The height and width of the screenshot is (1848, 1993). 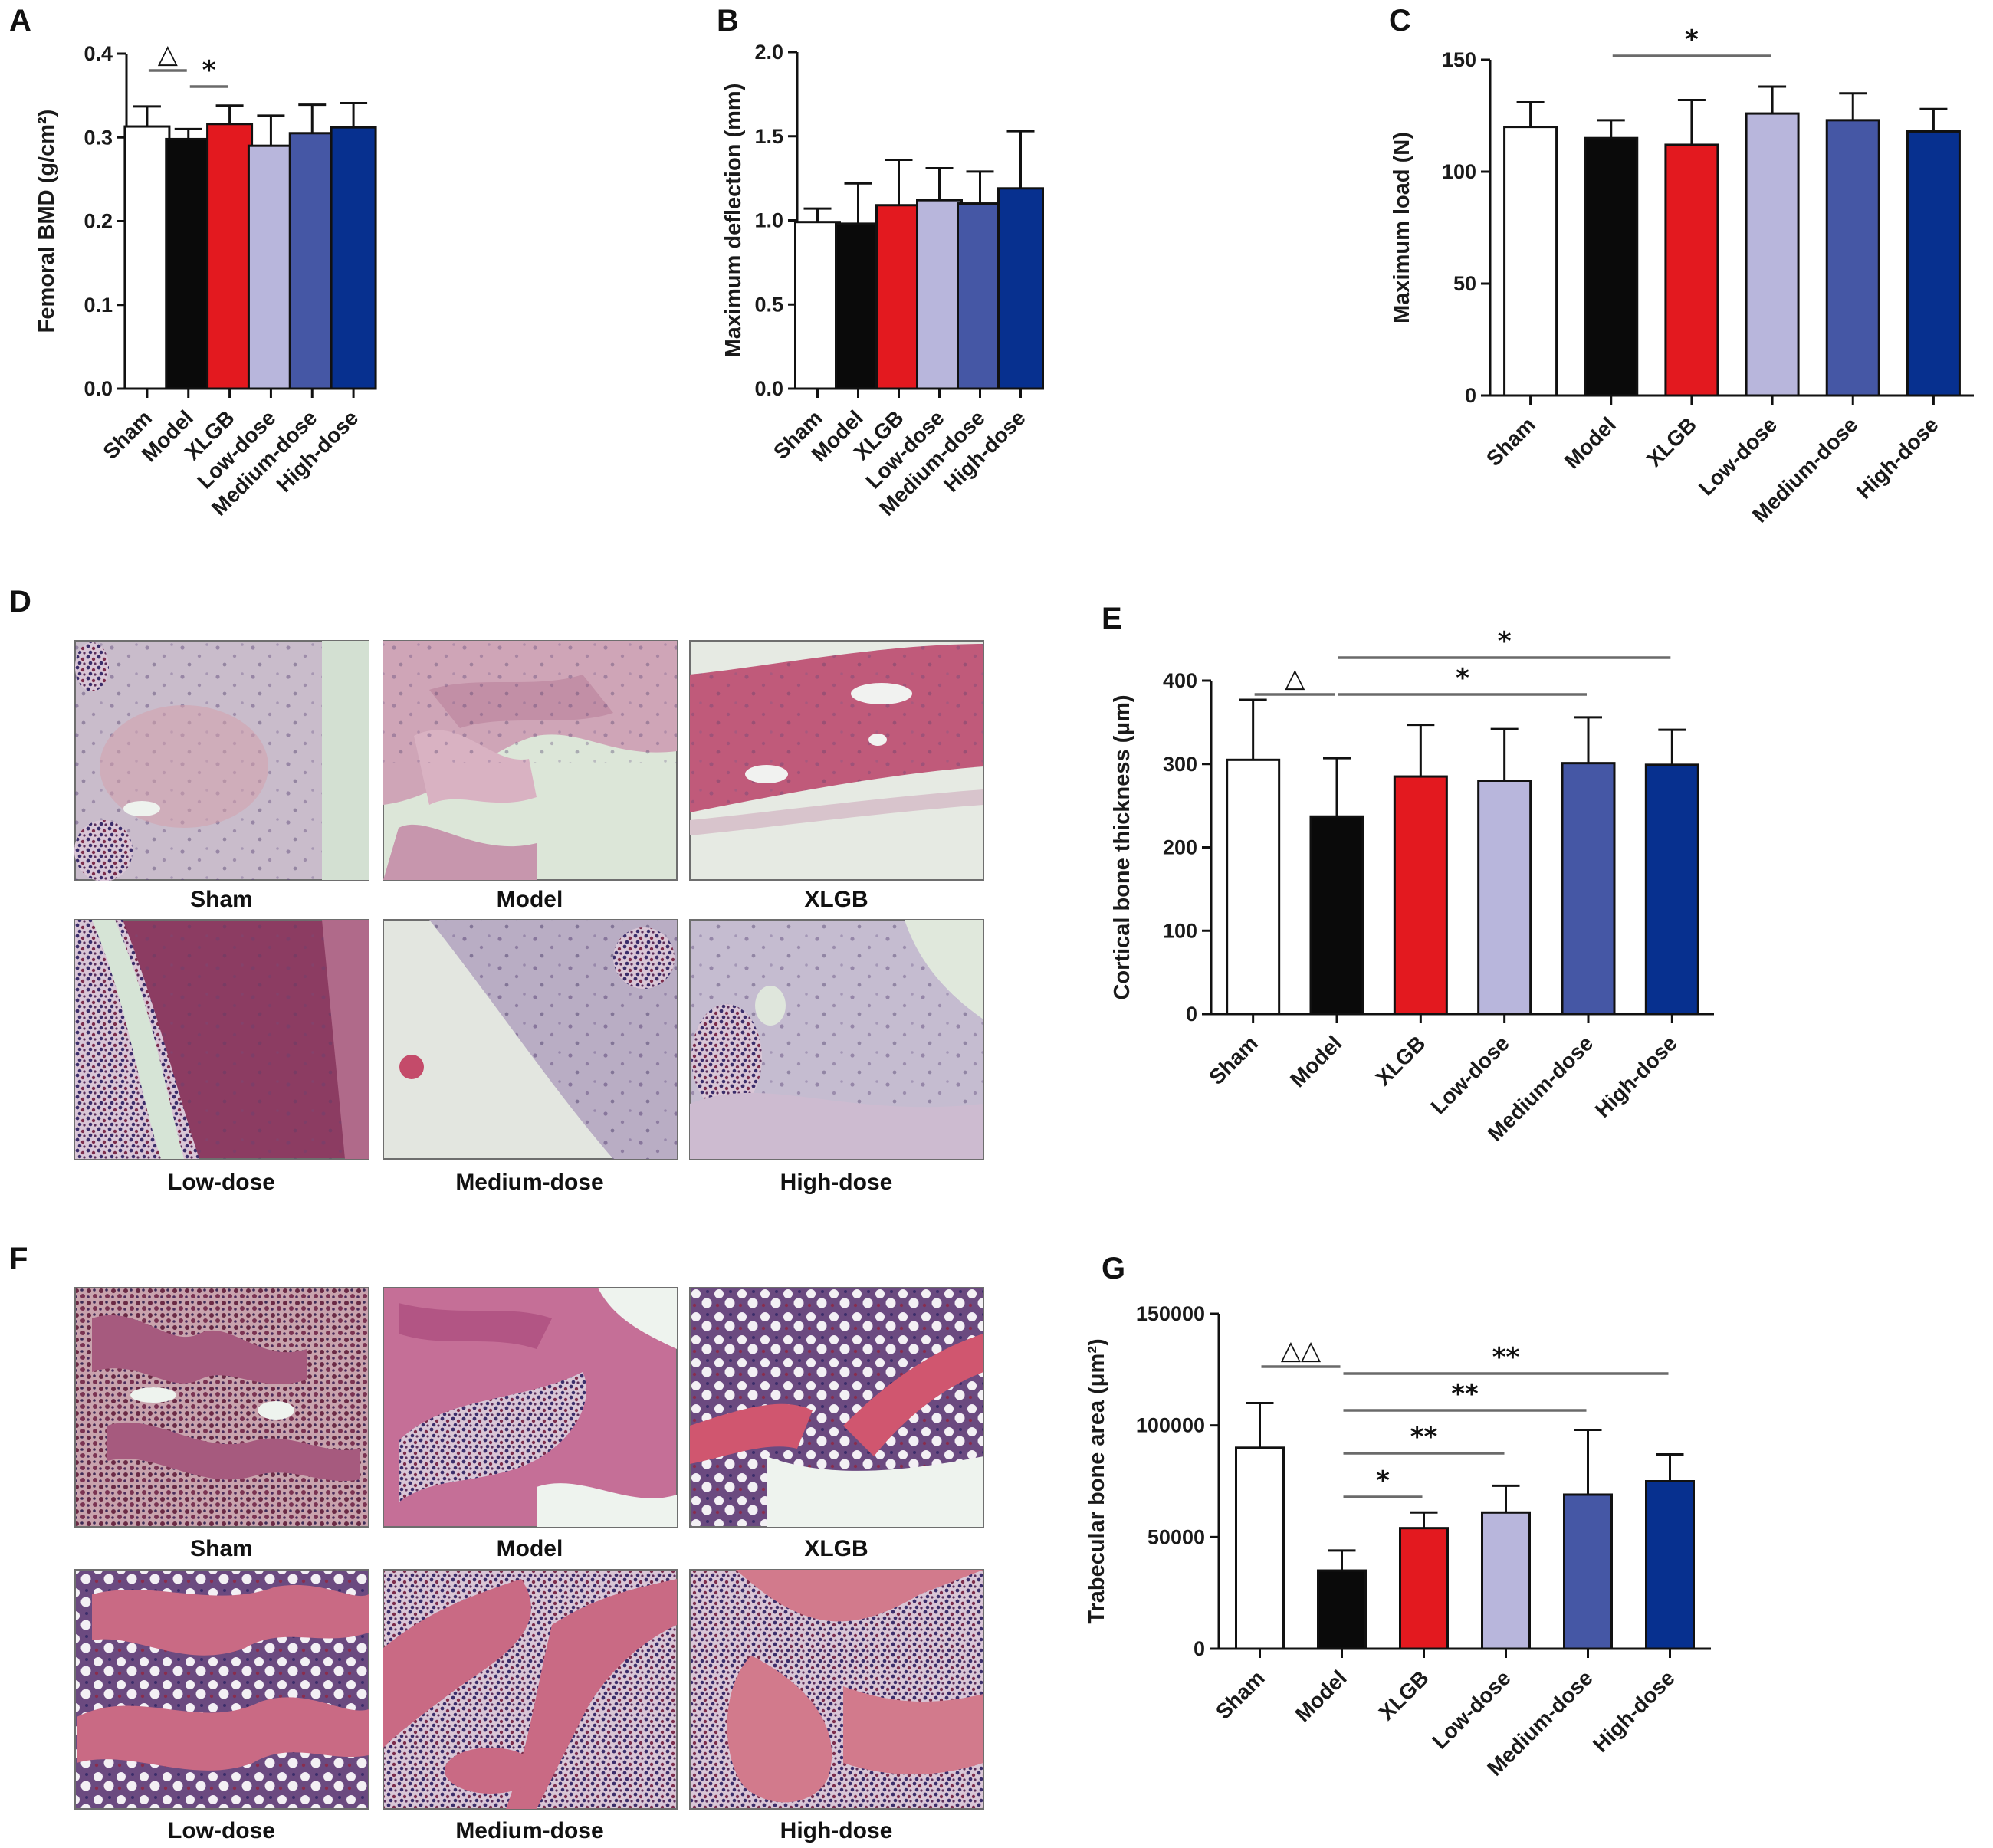 I want to click on chart-g-bar-low-dose, so click(x=1506, y=1580).